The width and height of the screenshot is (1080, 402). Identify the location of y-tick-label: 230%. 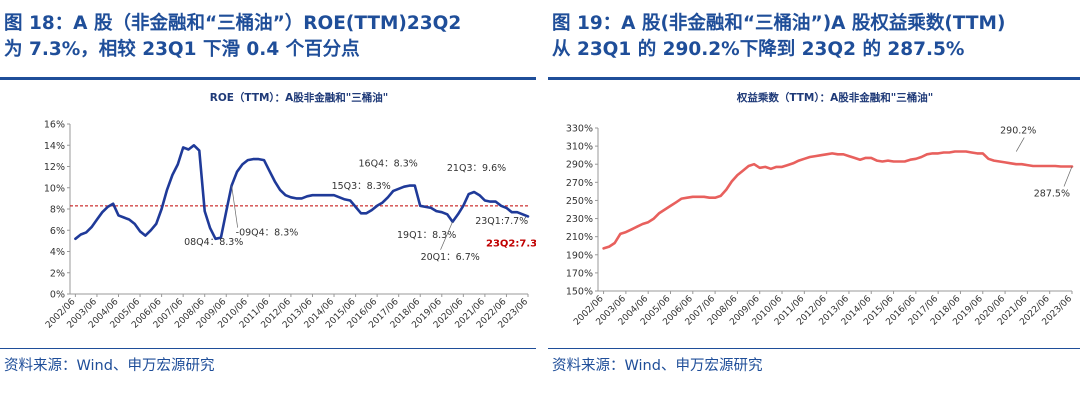
(579, 219).